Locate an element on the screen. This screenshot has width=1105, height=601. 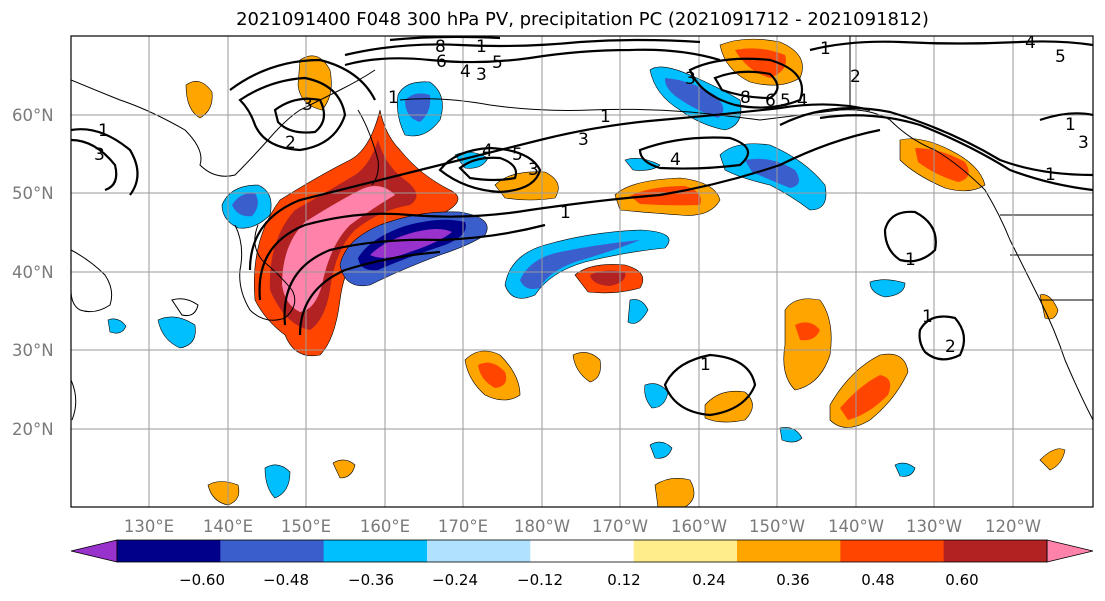
lon-label: 150°E is located at coordinates (306, 526).